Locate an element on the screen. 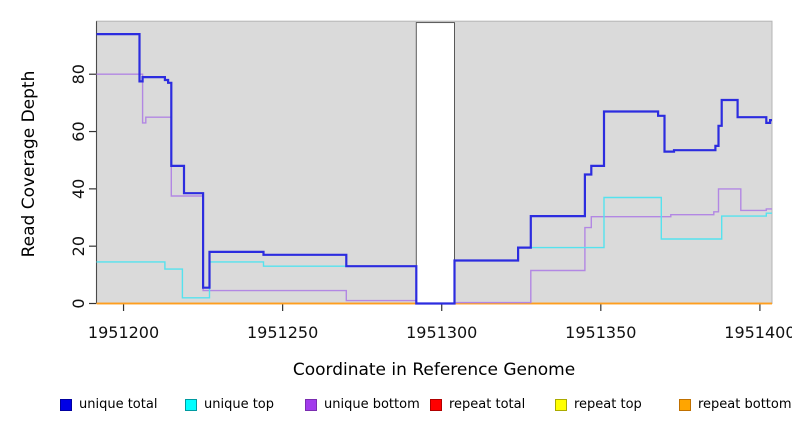  legend-swatch-unique-bottom is located at coordinates (311, 404).